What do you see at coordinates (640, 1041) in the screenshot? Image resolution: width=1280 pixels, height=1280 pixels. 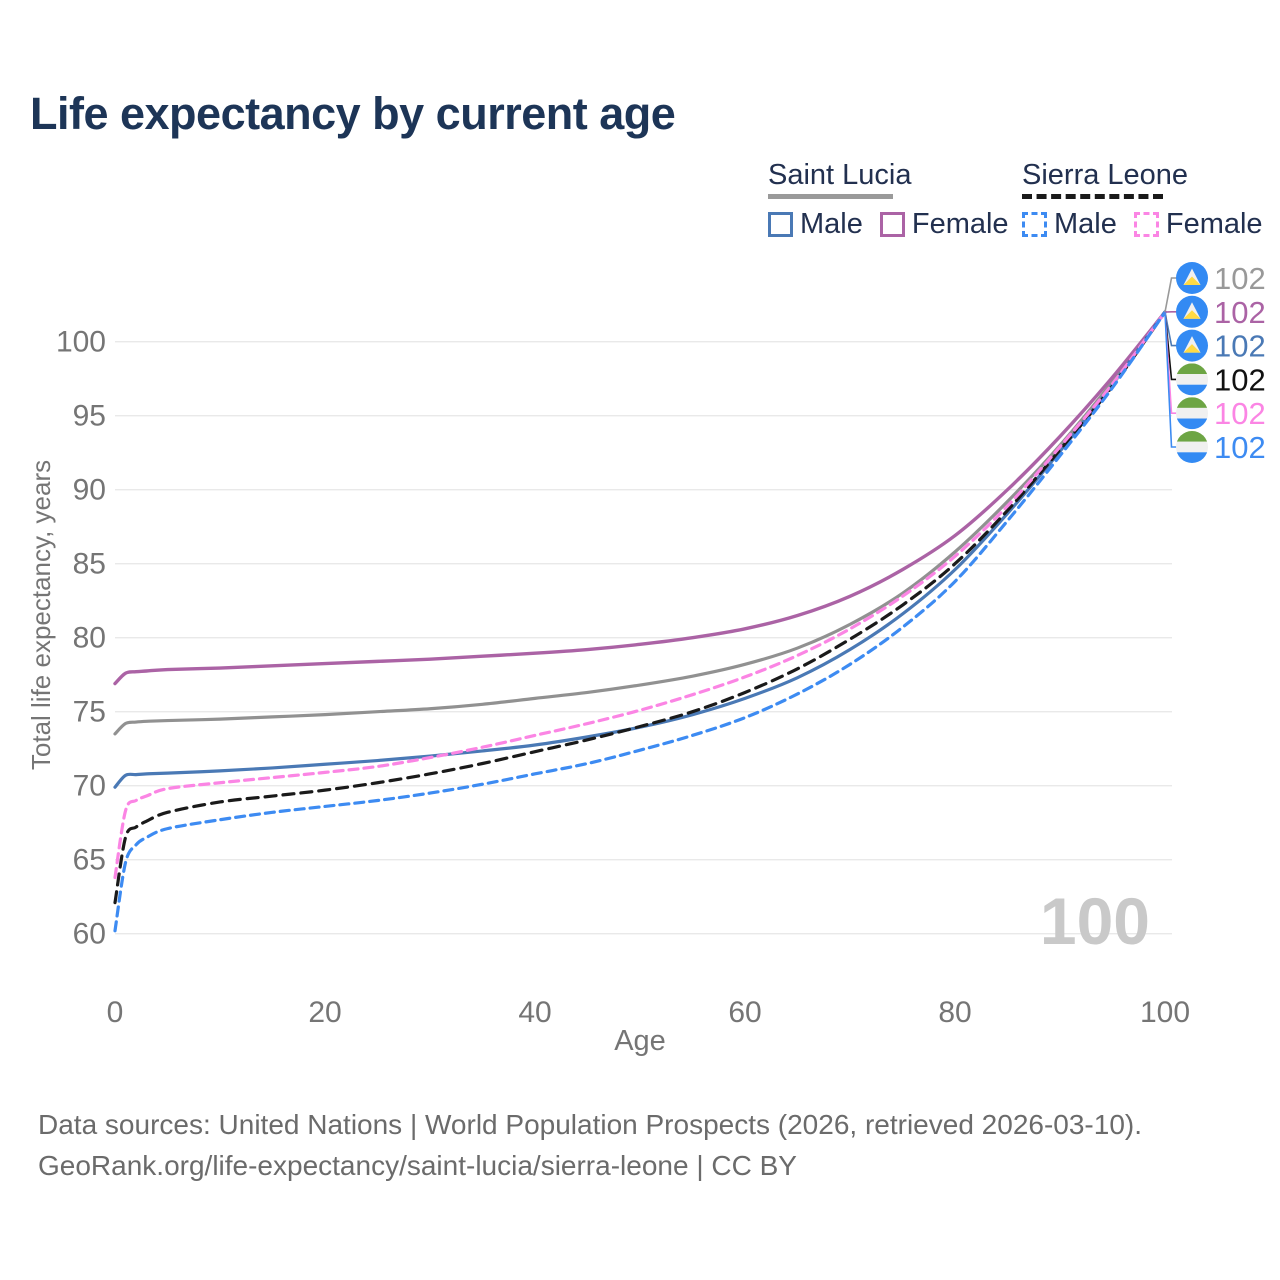 I see `x-axis-title: Age` at bounding box center [640, 1041].